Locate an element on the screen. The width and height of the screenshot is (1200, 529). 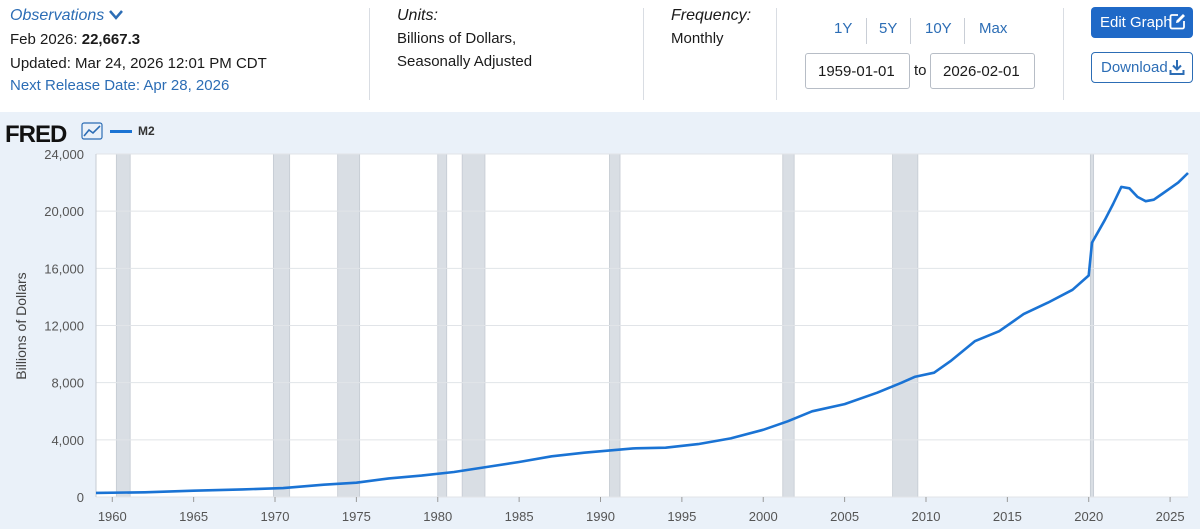
x-tick-label: 2015 is located at coordinates (1007, 516).